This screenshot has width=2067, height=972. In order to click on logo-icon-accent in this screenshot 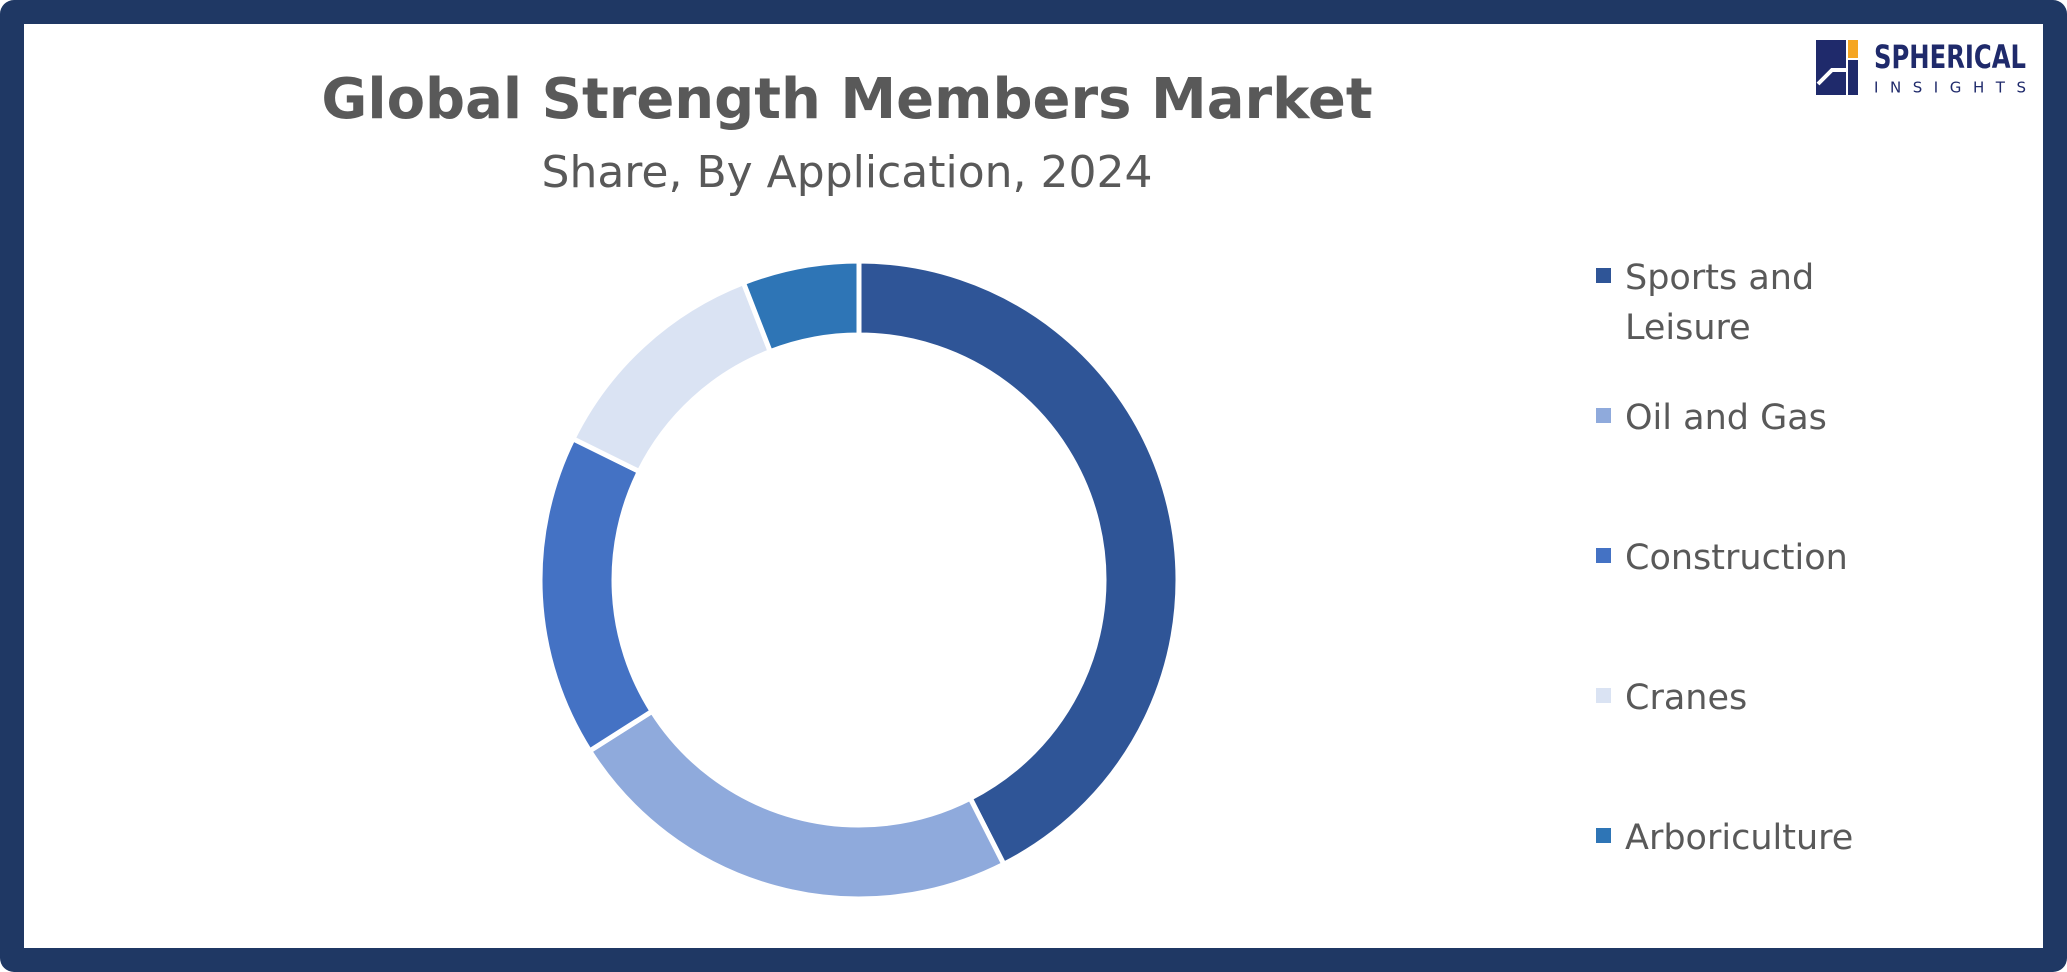, I will do `click(1853, 49)`.